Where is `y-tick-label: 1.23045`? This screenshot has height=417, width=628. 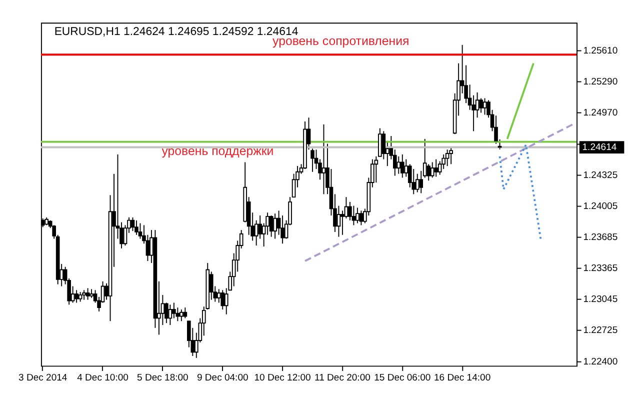
y-tick-label: 1.23045 is located at coordinates (600, 300).